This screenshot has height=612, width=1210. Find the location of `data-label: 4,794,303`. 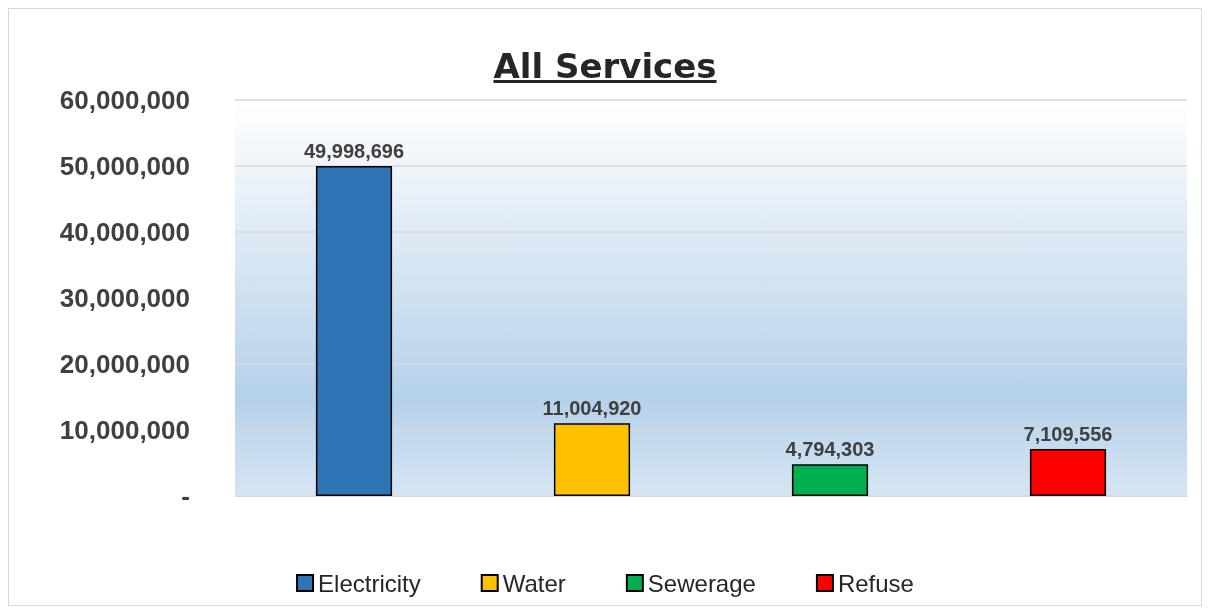

data-label: 4,794,303 is located at coordinates (830, 449).